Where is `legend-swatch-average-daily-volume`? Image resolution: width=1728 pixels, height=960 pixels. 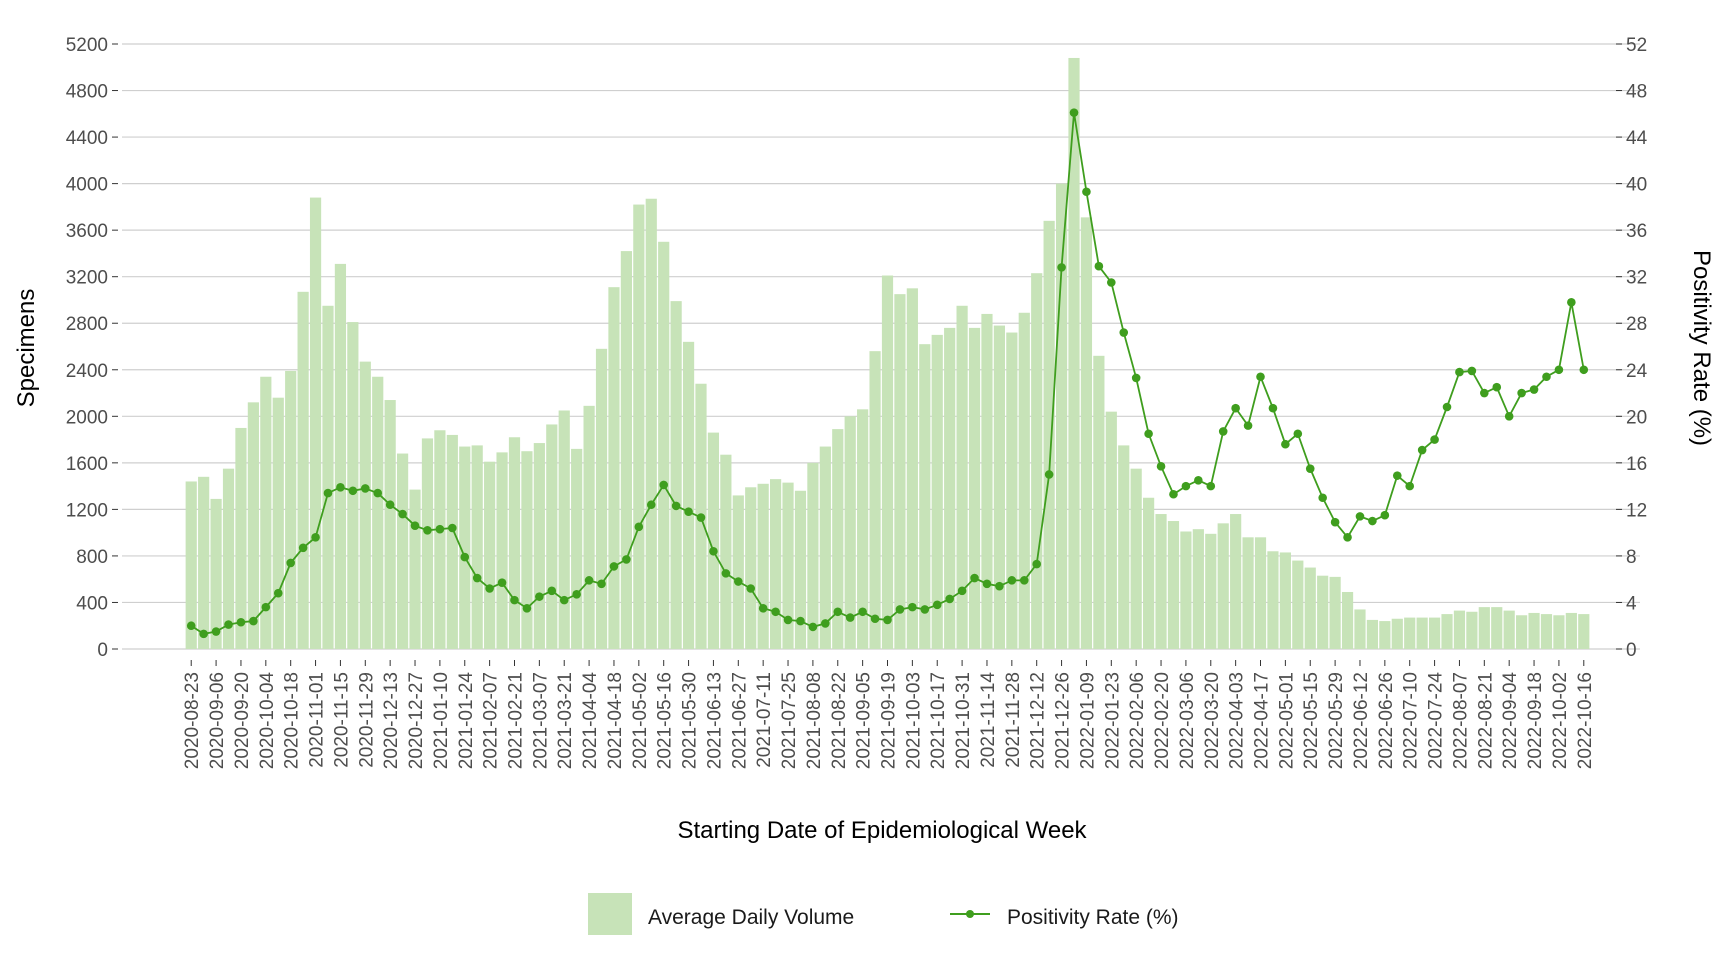 legend-swatch-average-daily-volume is located at coordinates (610, 914).